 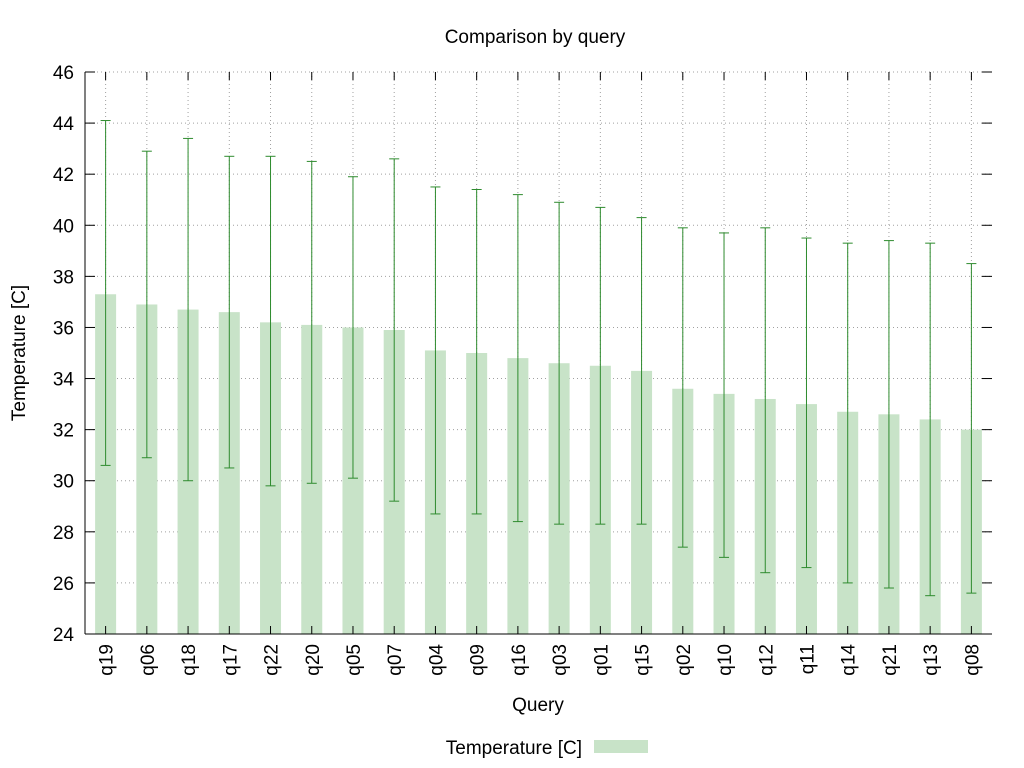 I want to click on legend: Temperature [C], so click(x=547, y=748).